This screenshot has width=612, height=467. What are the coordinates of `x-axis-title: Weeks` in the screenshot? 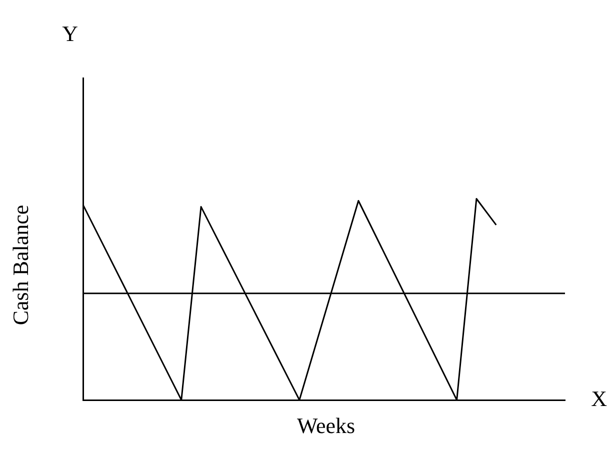 It's located at (326, 425).